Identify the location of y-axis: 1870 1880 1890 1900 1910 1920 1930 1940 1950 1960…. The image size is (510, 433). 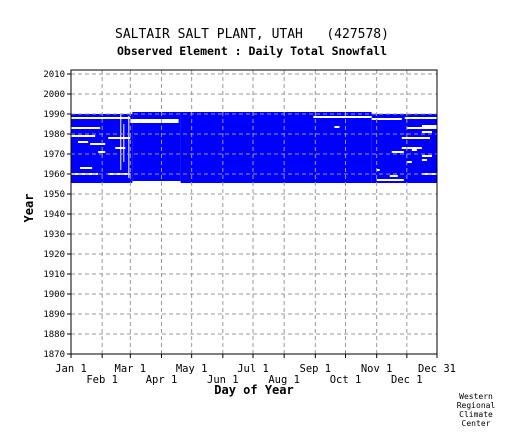
(57, 215).